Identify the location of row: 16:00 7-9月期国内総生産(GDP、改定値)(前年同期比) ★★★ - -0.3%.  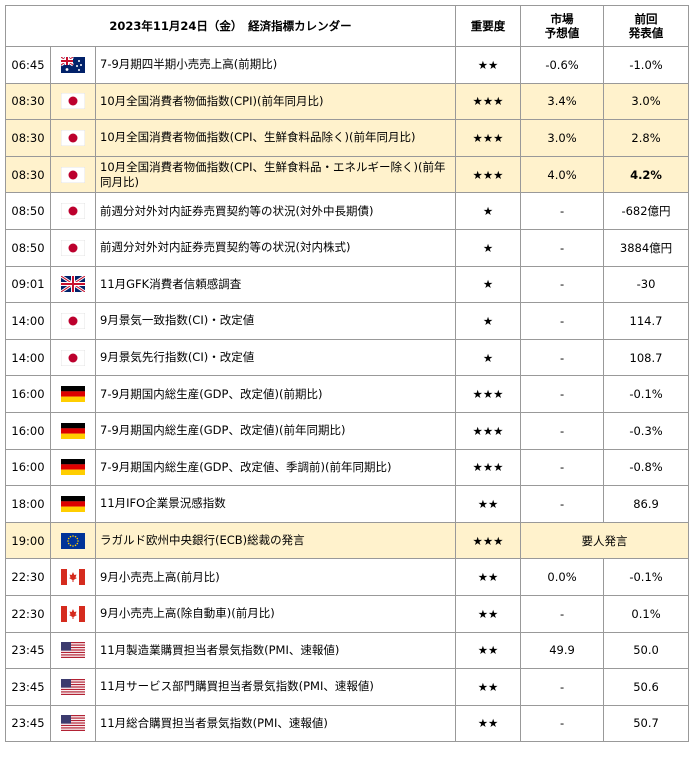
(347, 430).